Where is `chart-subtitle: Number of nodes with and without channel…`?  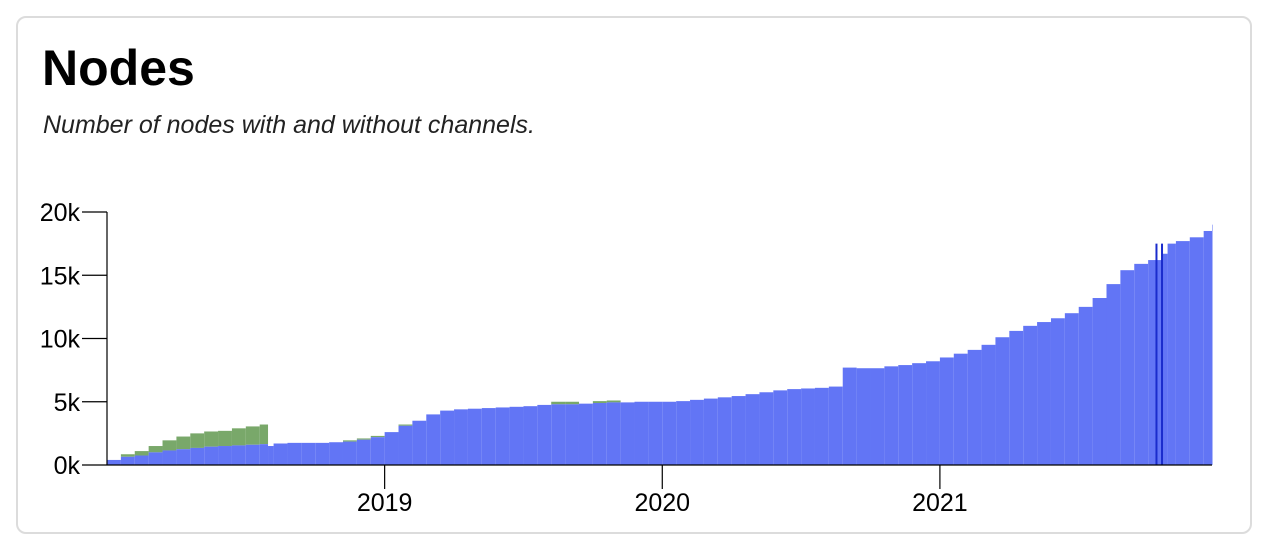
chart-subtitle: Number of nodes with and without channel… is located at coordinates (289, 125).